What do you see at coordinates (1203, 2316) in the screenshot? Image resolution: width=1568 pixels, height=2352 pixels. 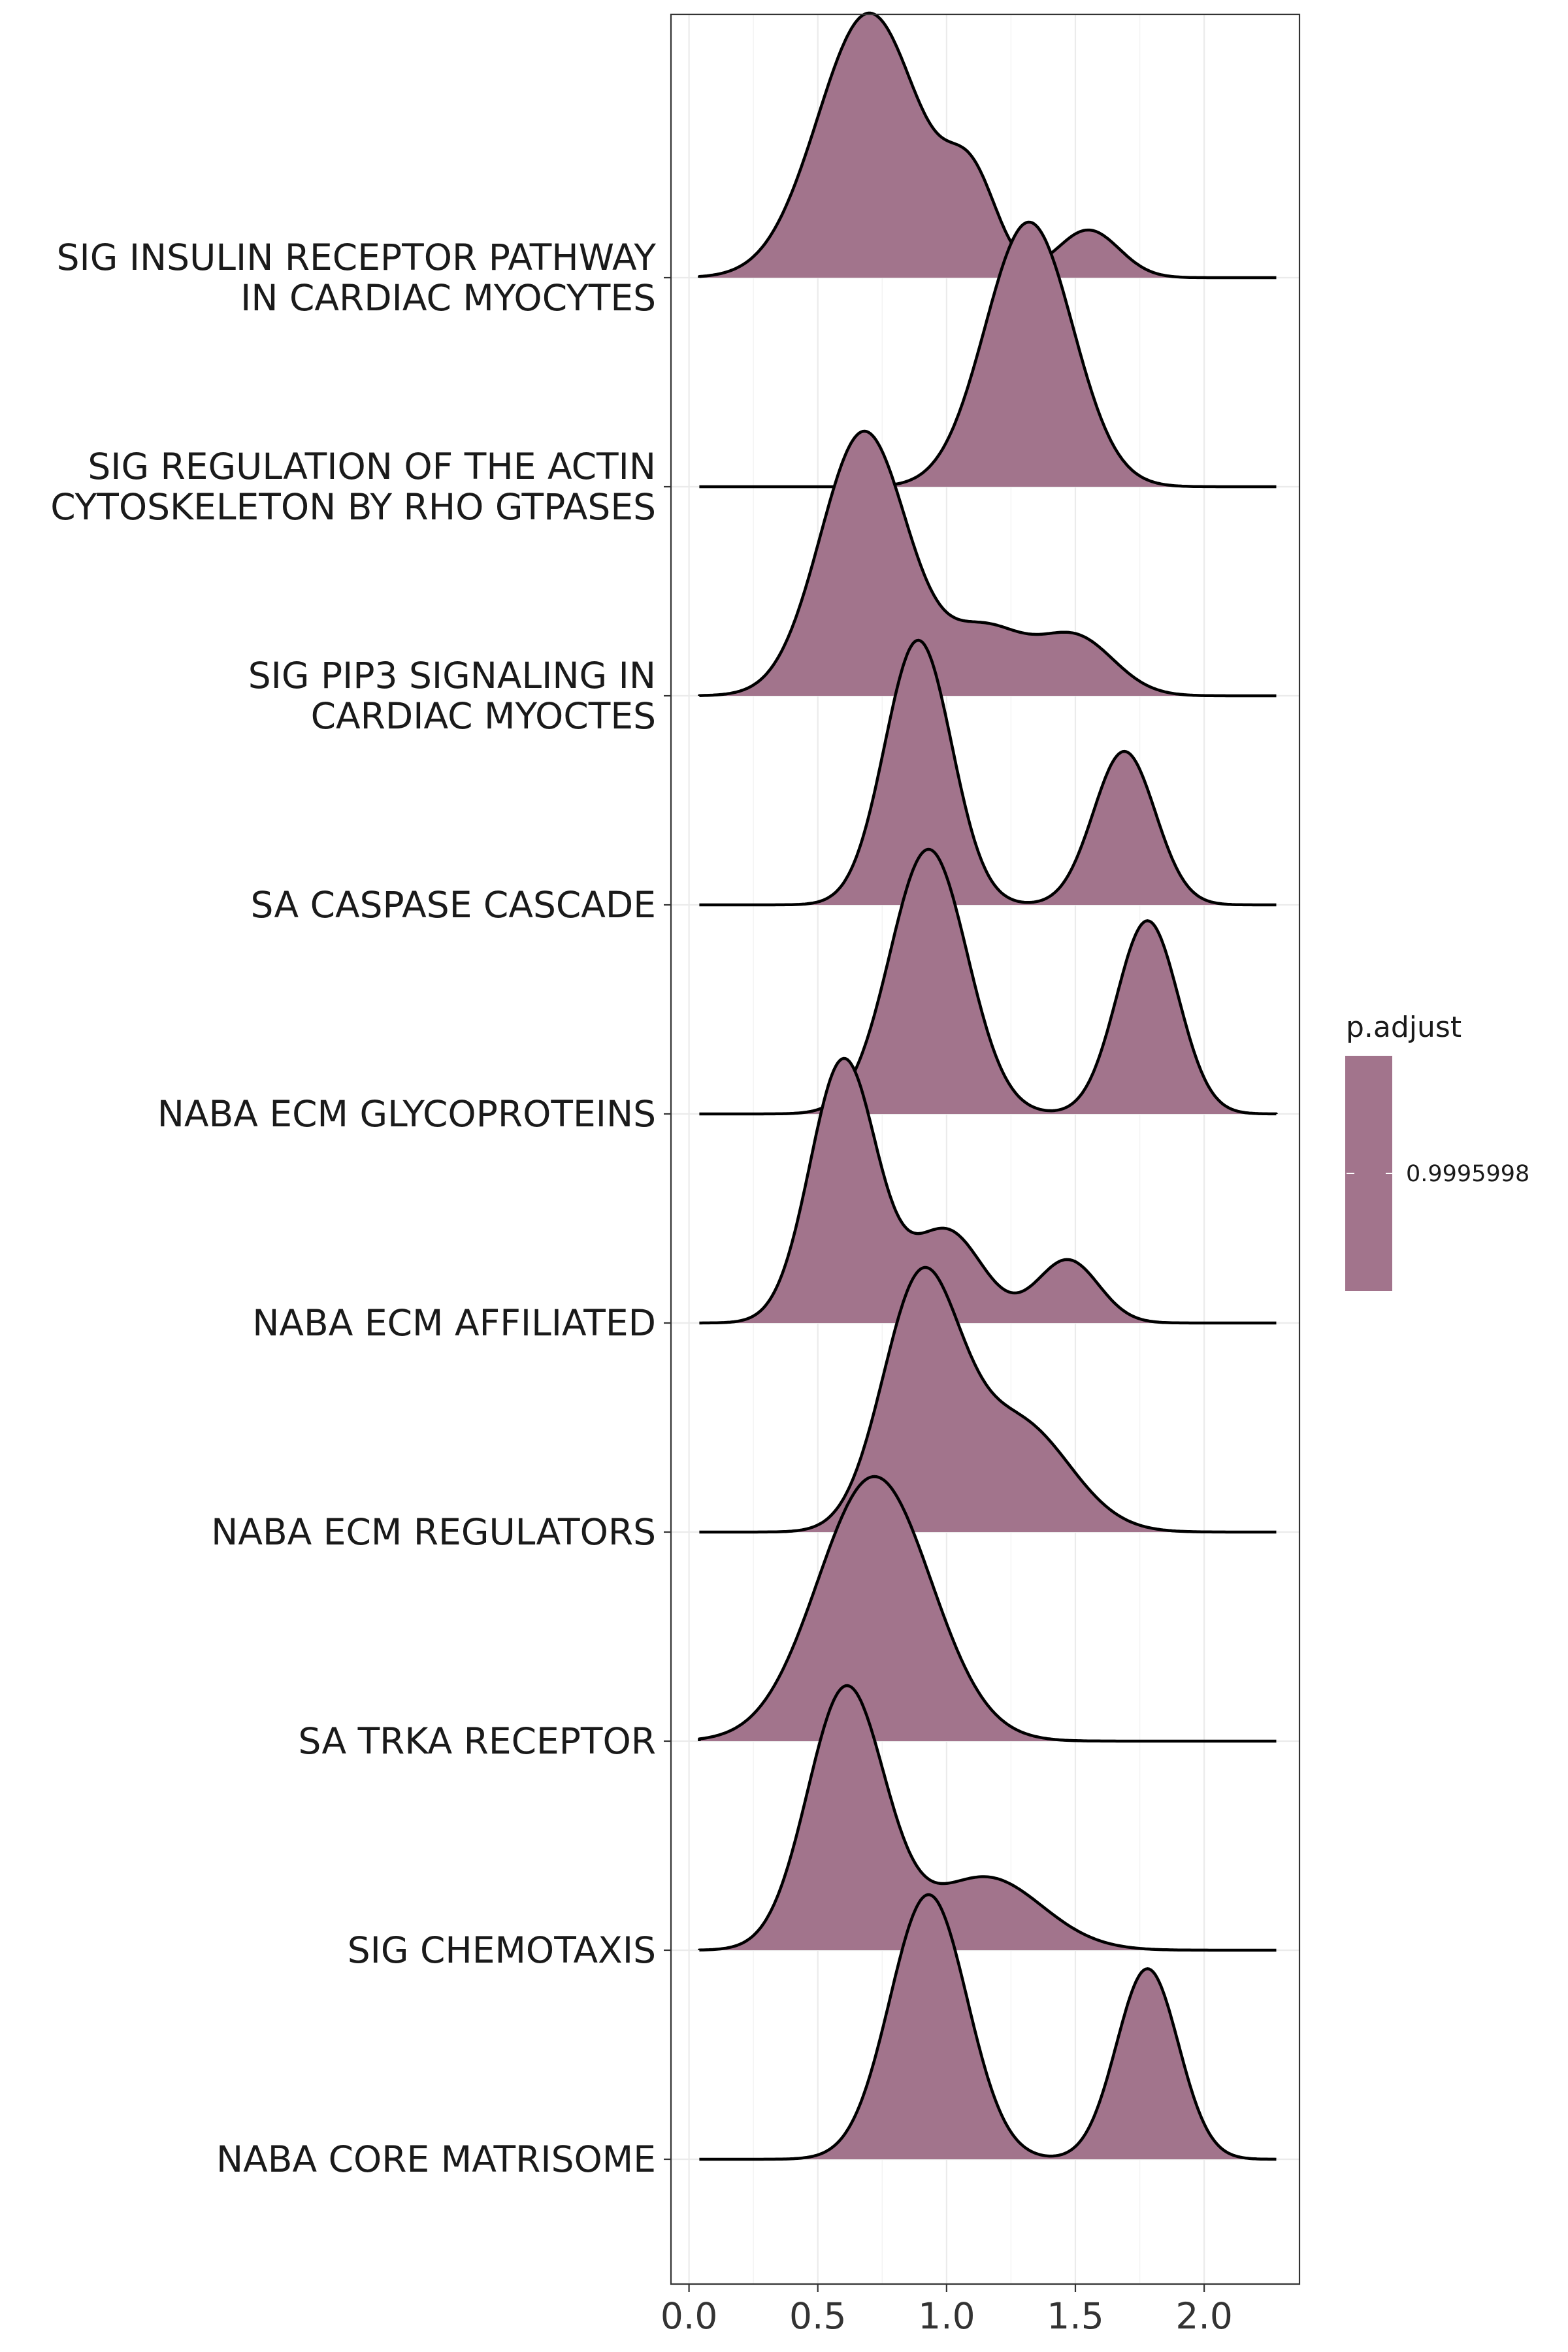 I see `x-tick-label: 2.0` at bounding box center [1203, 2316].